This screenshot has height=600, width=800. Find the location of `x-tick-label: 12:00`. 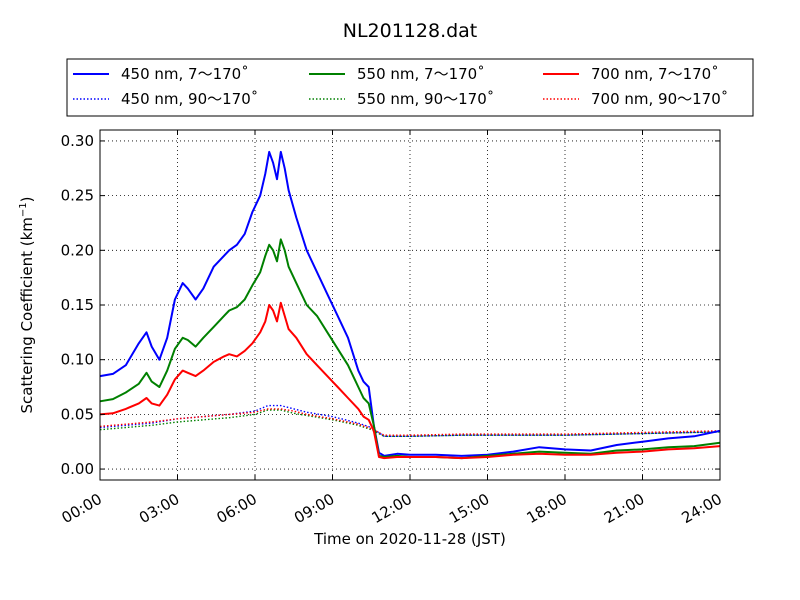

x-tick-label: 12:00 is located at coordinates (392, 508).